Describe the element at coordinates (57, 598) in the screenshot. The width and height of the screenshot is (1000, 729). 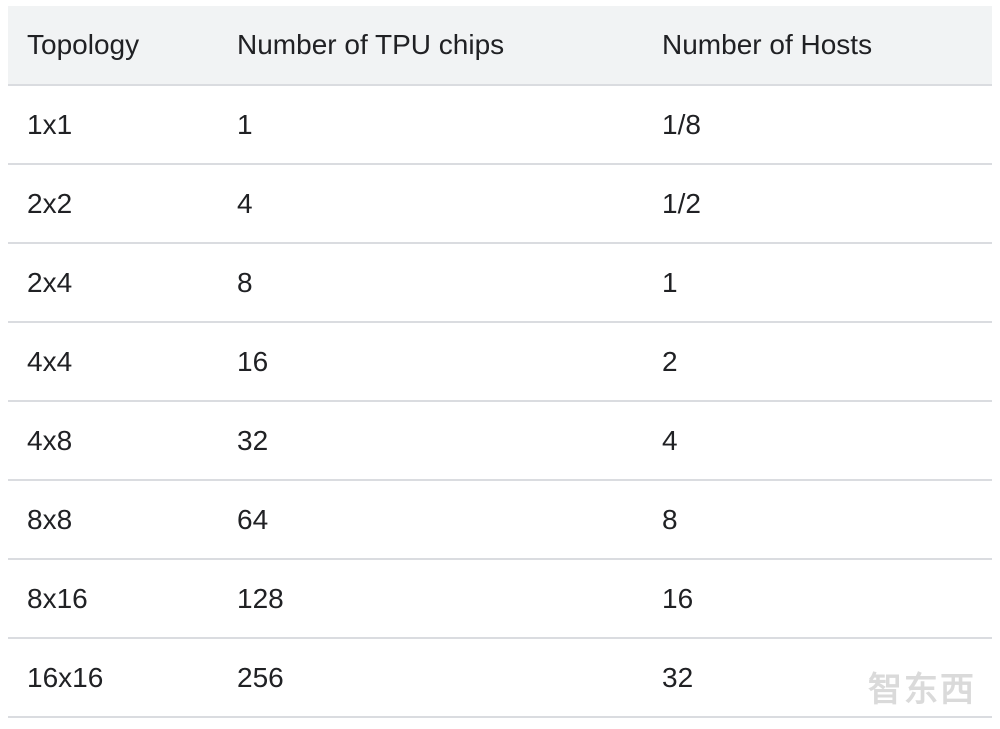
I see `table-cell: 8x16` at that location.